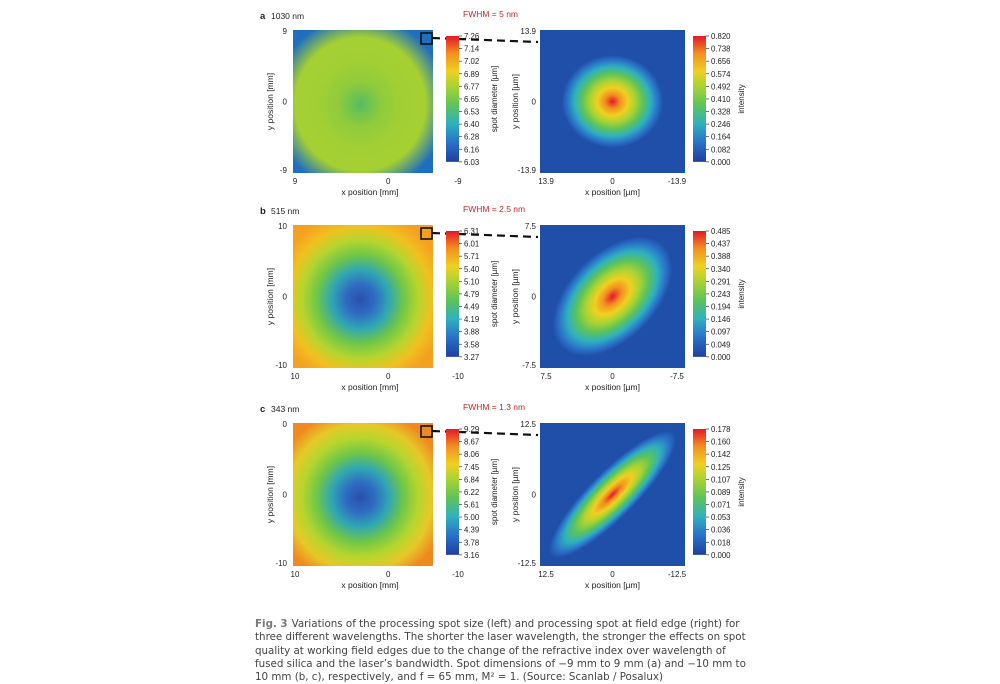  Describe the element at coordinates (546, 376) in the screenshot. I see `x-tick-left: 7.5` at that location.